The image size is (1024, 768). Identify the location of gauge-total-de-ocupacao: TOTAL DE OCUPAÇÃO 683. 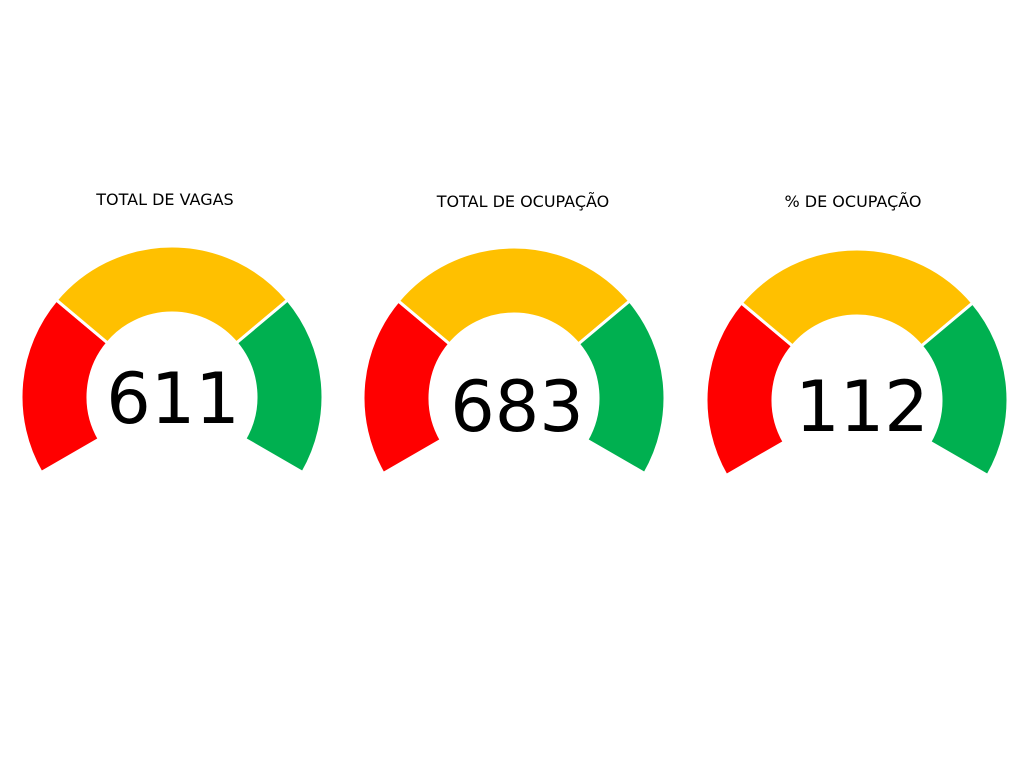
(514, 334).